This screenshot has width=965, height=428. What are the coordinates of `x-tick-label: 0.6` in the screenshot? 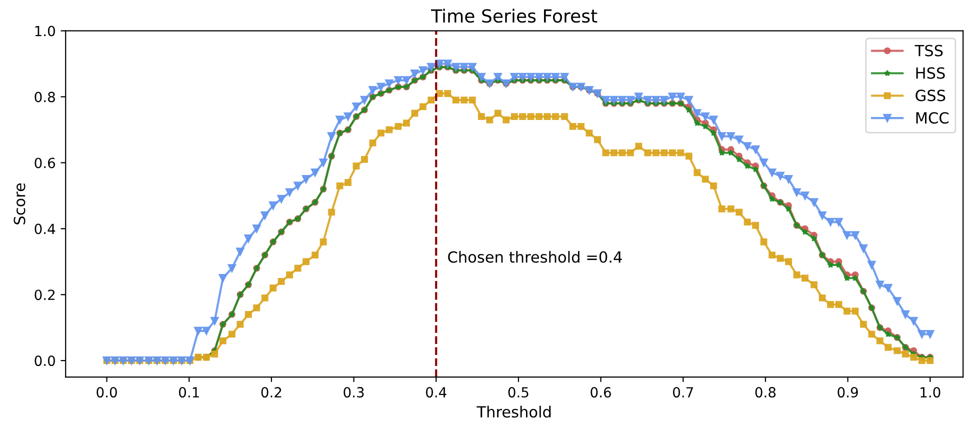 It's located at (600, 392).